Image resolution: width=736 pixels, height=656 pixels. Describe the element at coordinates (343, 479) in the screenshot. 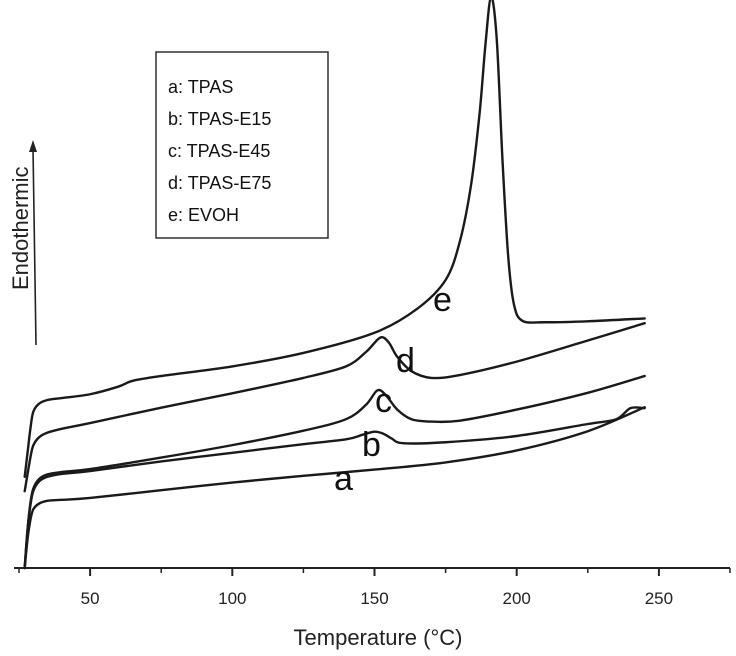

I see `curve-label-a: a` at that location.